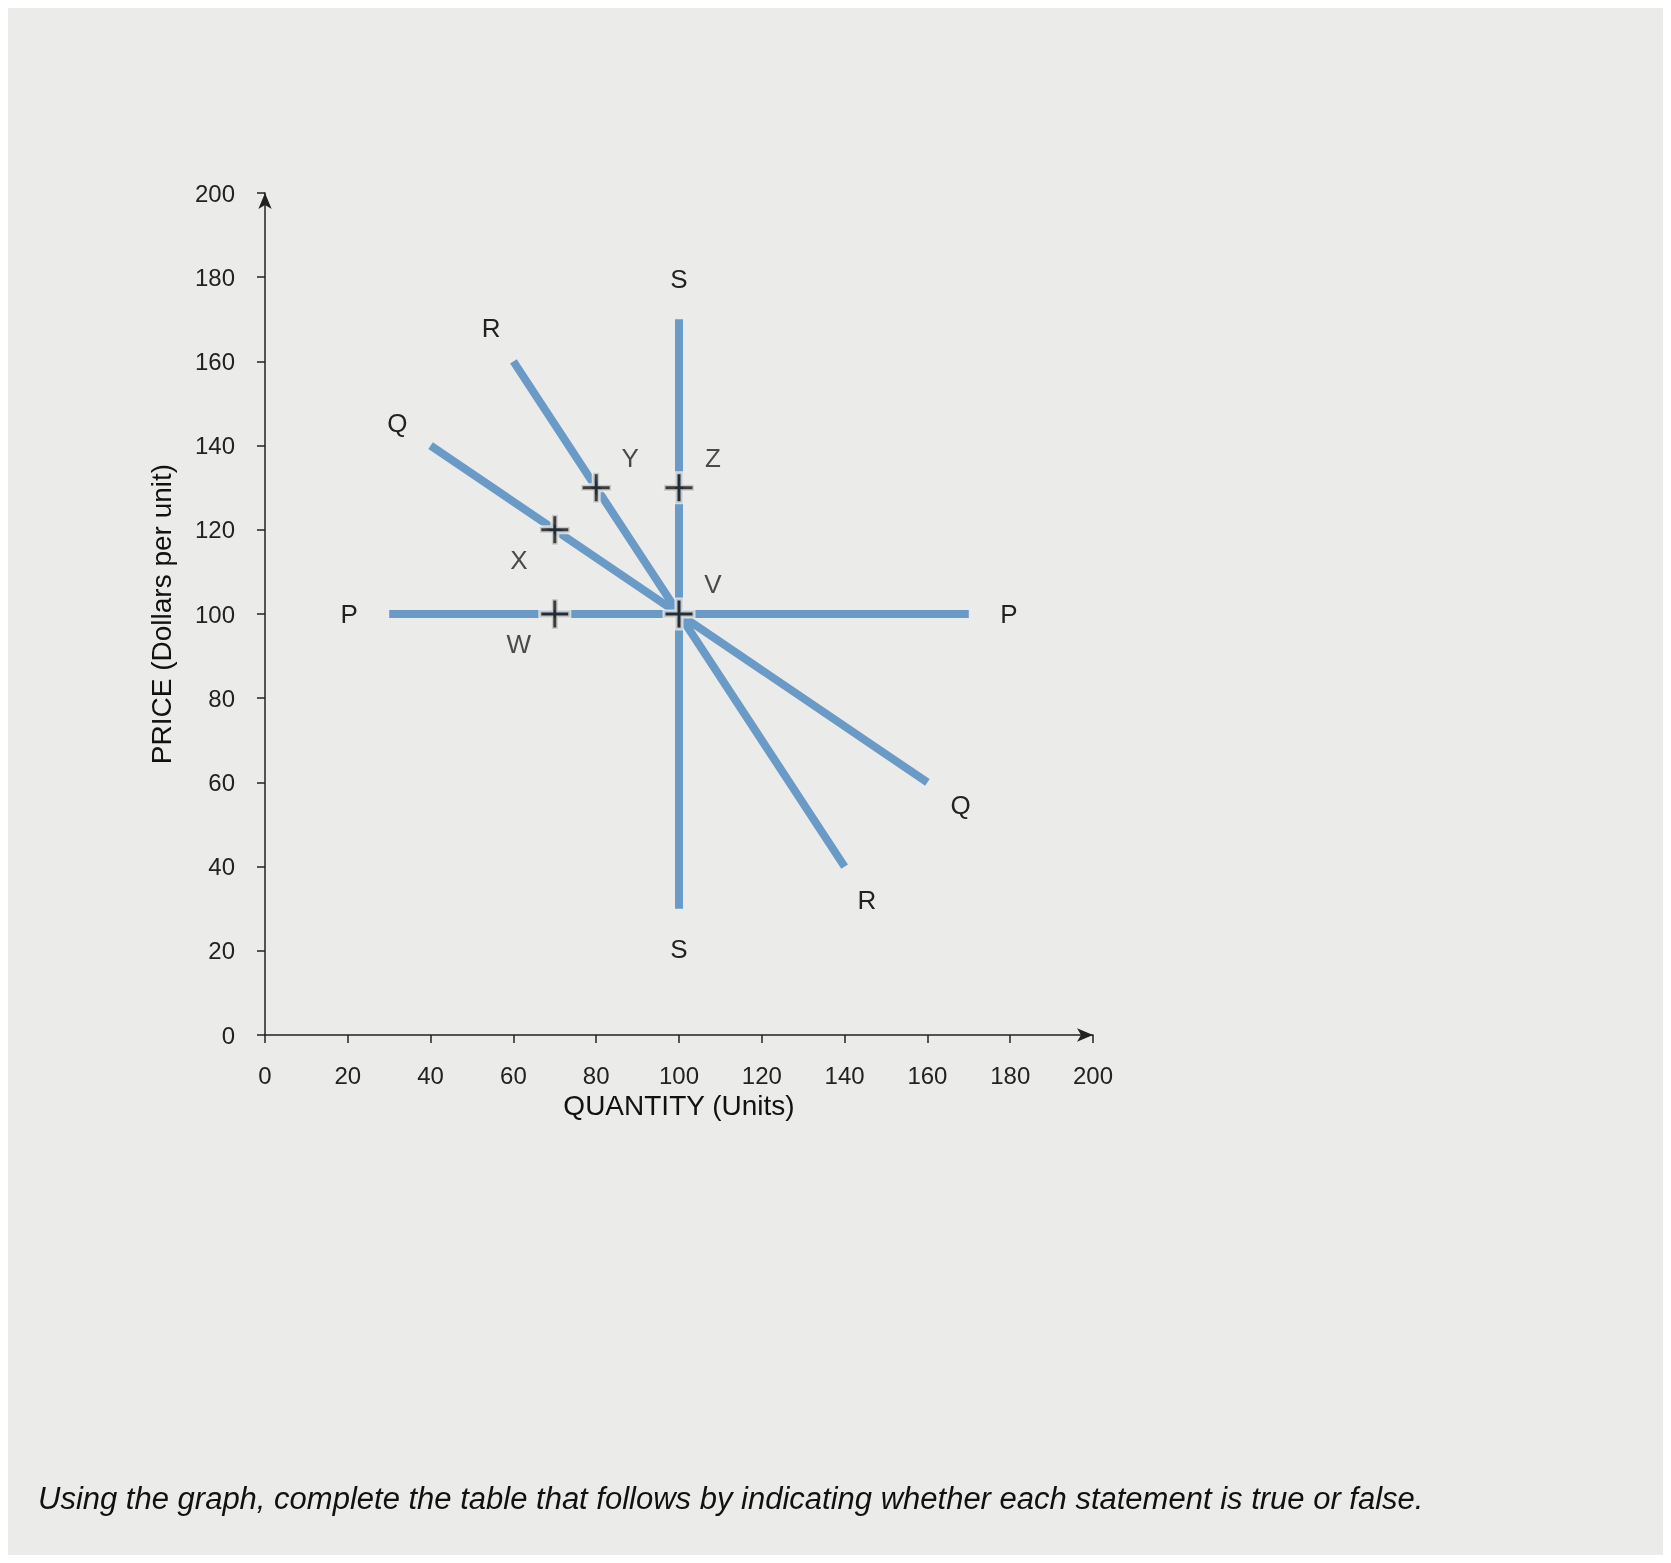 The height and width of the screenshot is (1563, 1671). Describe the element at coordinates (214, 614) in the screenshot. I see `y-tick-label: 100` at that location.